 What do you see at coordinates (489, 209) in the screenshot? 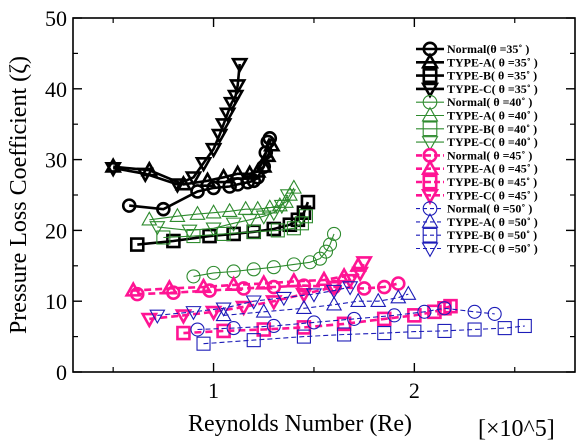
I see `legend-label: Normal( θ =50˚ )` at bounding box center [489, 209].